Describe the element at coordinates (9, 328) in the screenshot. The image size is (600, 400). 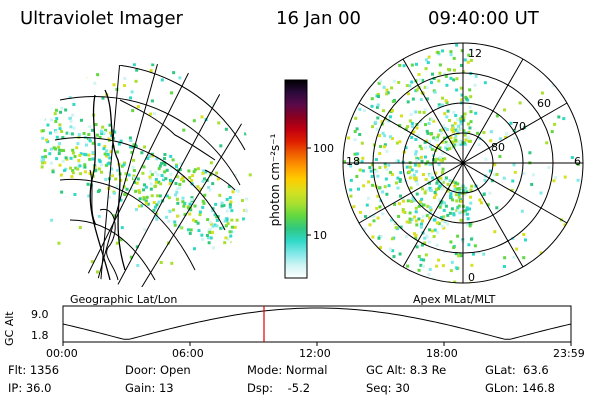
I see `timeline-ylabel: GC Alt` at that location.